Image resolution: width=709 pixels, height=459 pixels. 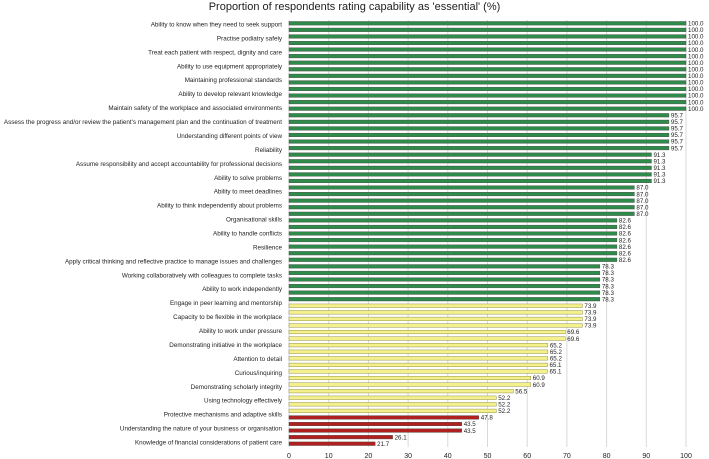 I want to click on category-label: Ability to handle conflicts, so click(x=247, y=234).